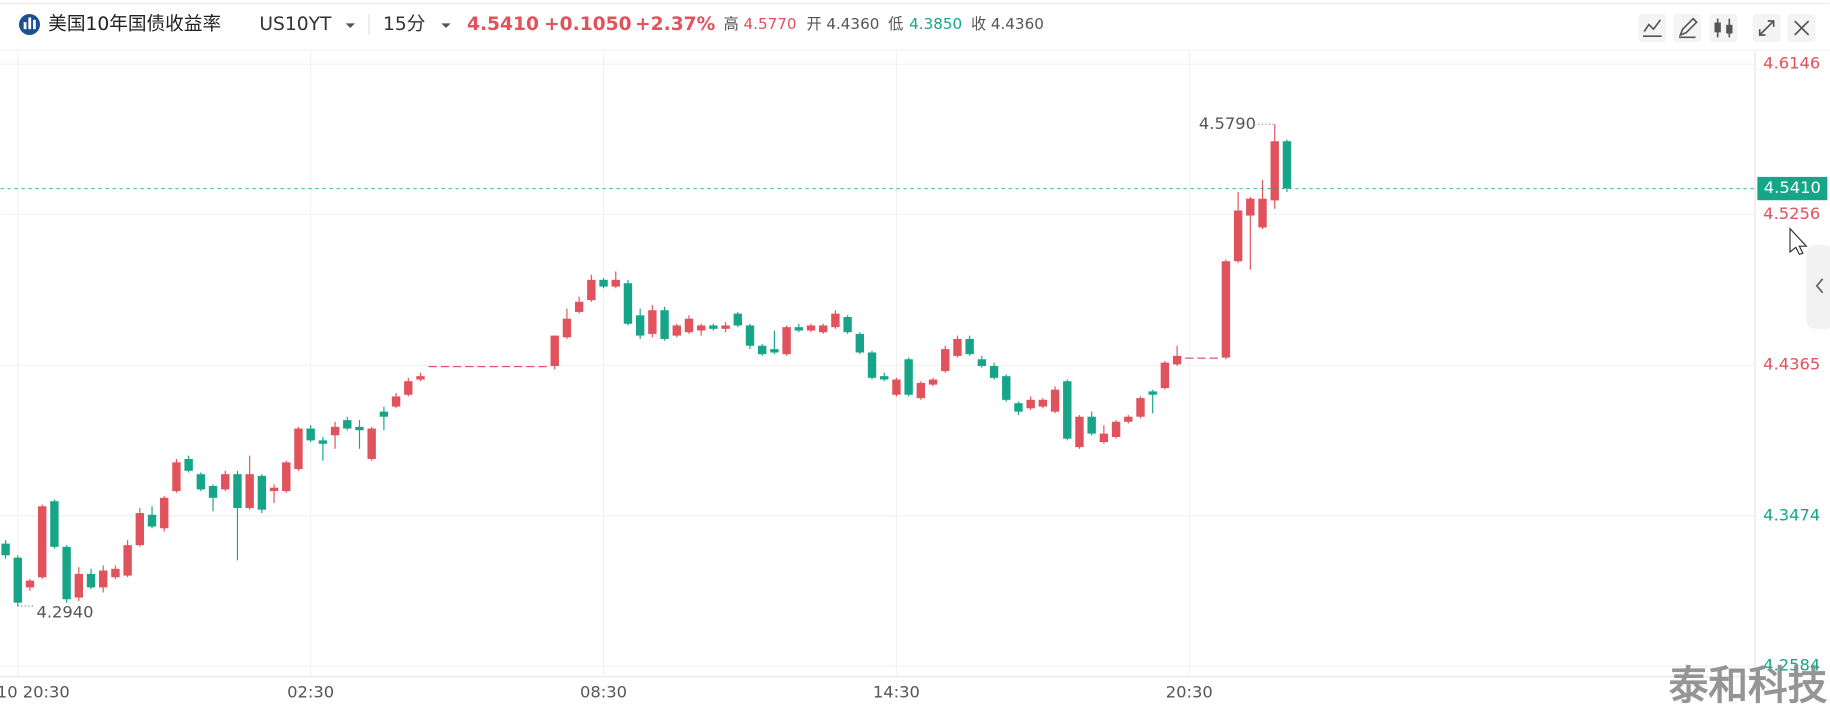 Image resolution: width=1830 pixels, height=707 pixels. I want to click on stat-label: 收, so click(978, 24).